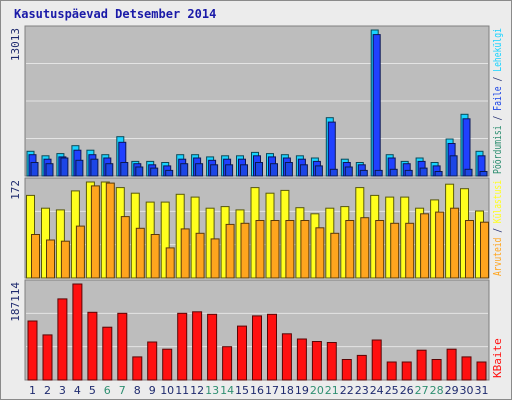  Describe the element at coordinates (422, 390) in the screenshot. I see `x-tick-label: 27` at that location.